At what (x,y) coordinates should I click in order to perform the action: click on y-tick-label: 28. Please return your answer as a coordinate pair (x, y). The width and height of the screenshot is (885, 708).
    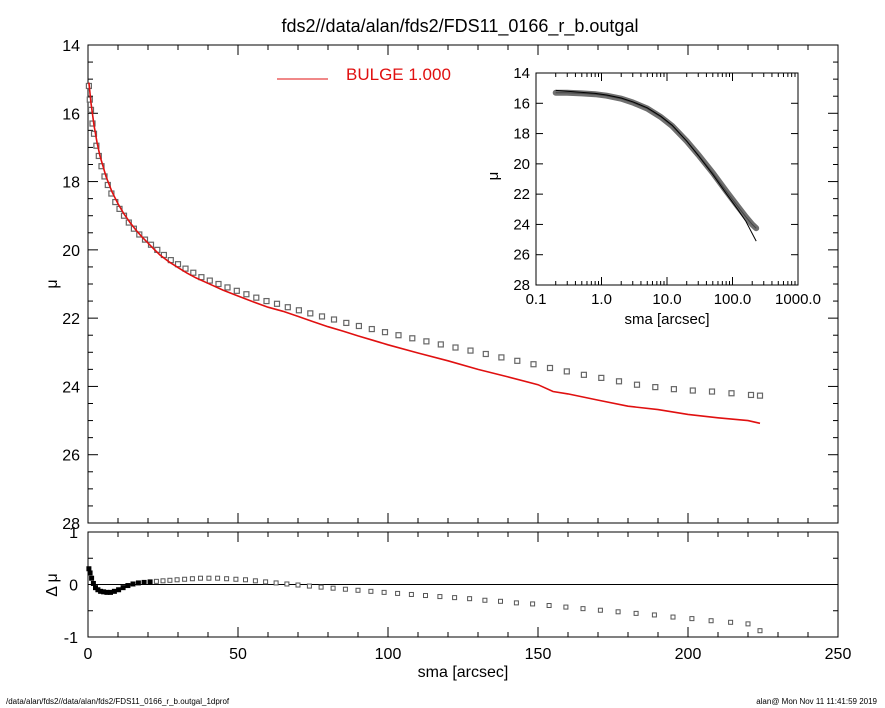
    Looking at the image, I should click on (71, 524).